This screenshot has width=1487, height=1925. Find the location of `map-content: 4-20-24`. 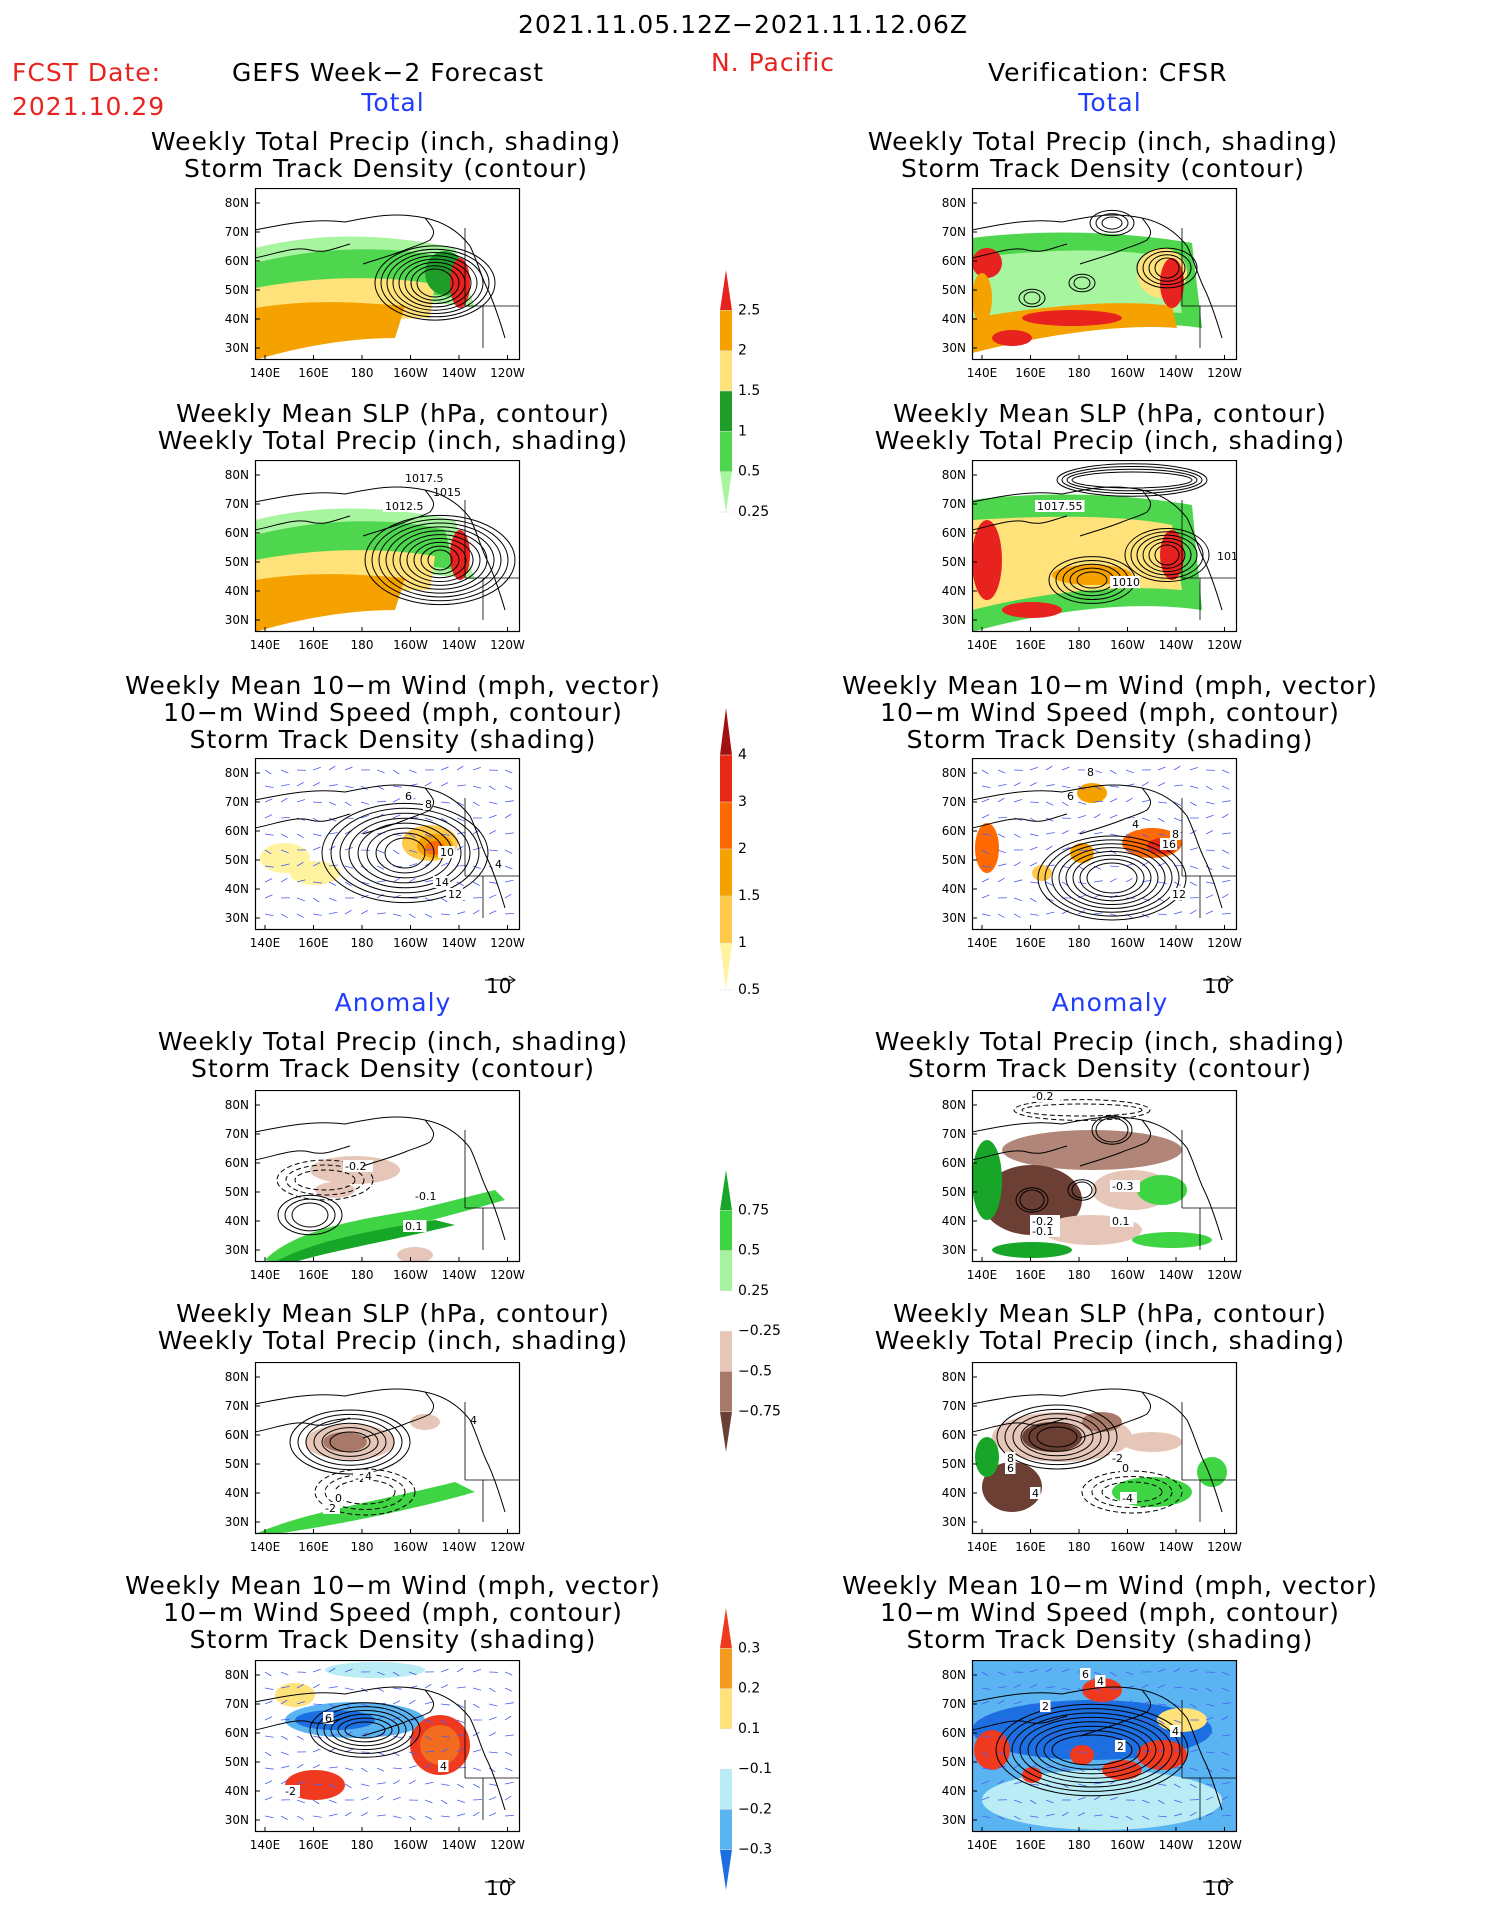

map-content: 4-20-24 is located at coordinates (387, 1448).